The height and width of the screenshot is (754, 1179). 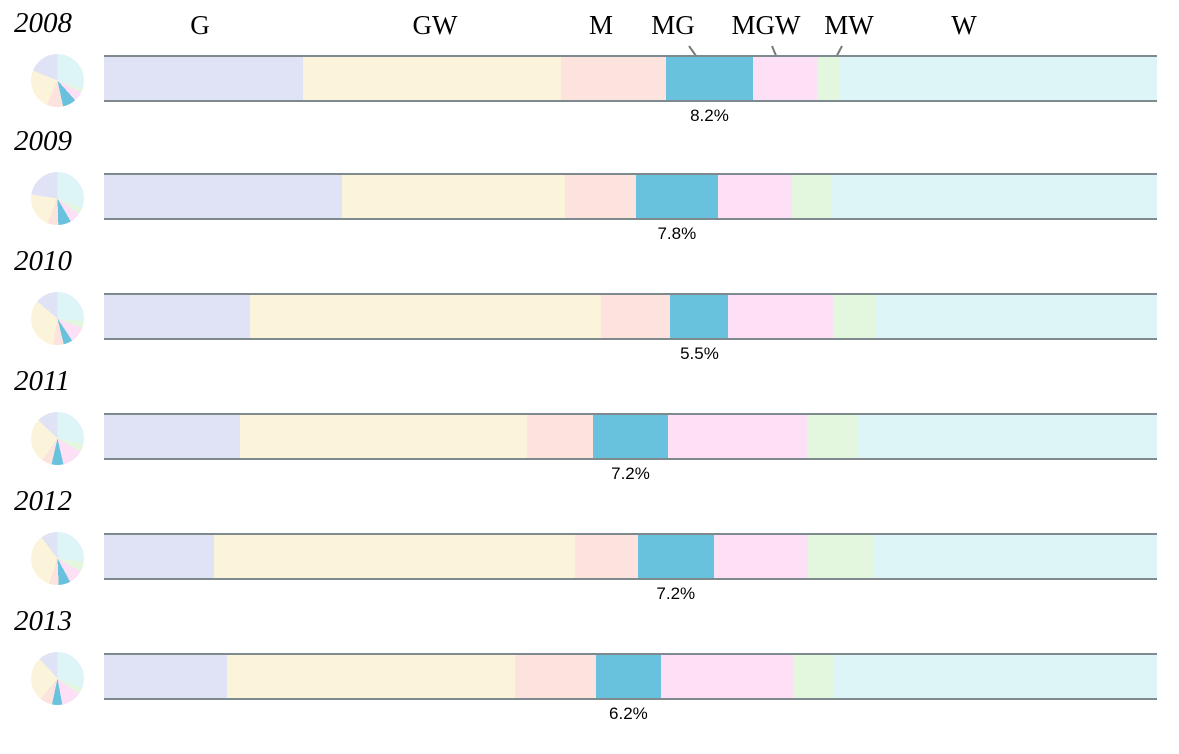 What do you see at coordinates (699, 353) in the screenshot?
I see `mg-percentage-label: 5.5%` at bounding box center [699, 353].